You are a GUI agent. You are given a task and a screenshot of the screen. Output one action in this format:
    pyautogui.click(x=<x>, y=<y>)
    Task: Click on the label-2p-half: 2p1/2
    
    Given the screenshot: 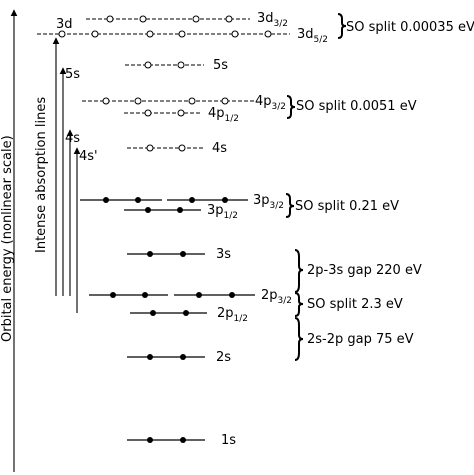 What is the action you would take?
    pyautogui.click(x=232, y=315)
    